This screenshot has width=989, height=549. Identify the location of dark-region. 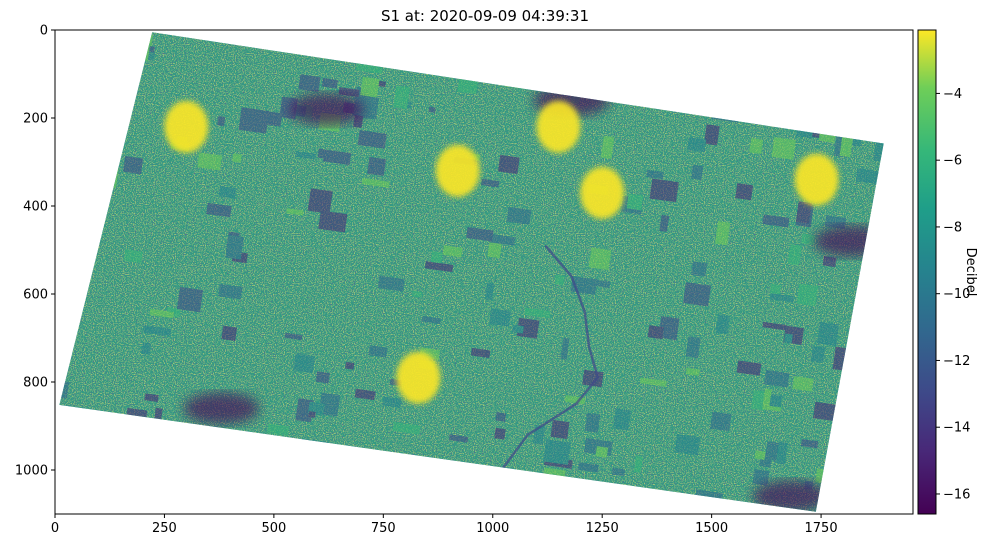
(790, 496).